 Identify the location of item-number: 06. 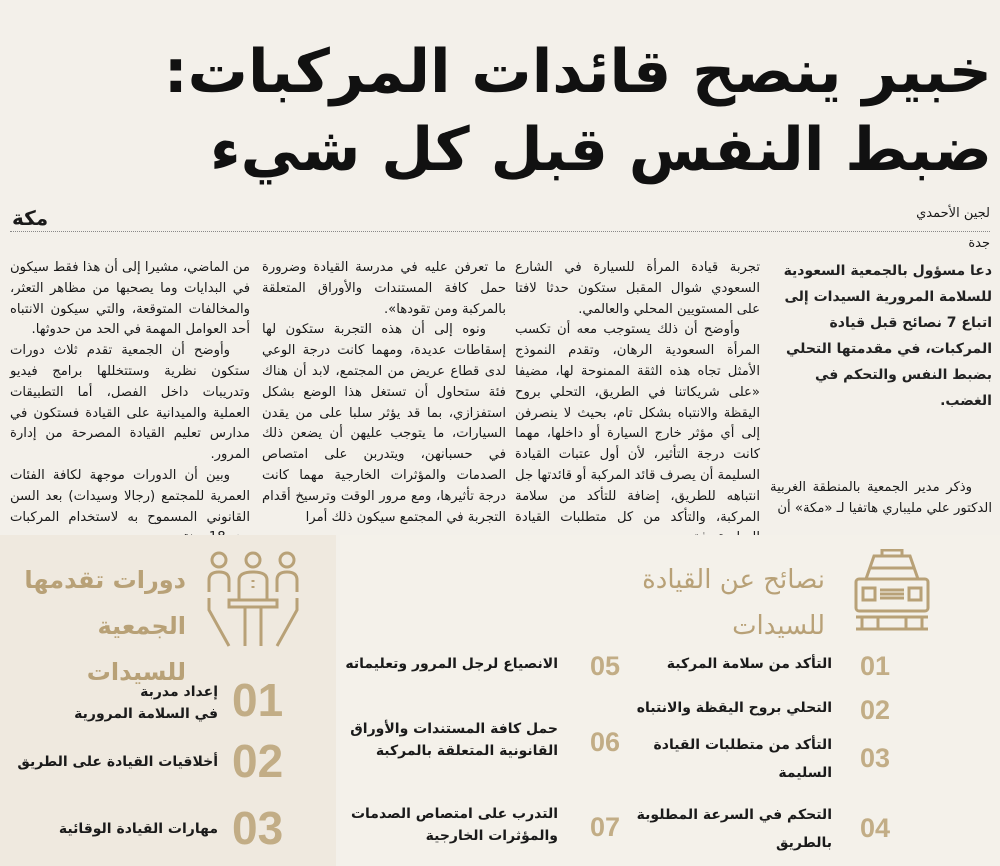
(605, 742).